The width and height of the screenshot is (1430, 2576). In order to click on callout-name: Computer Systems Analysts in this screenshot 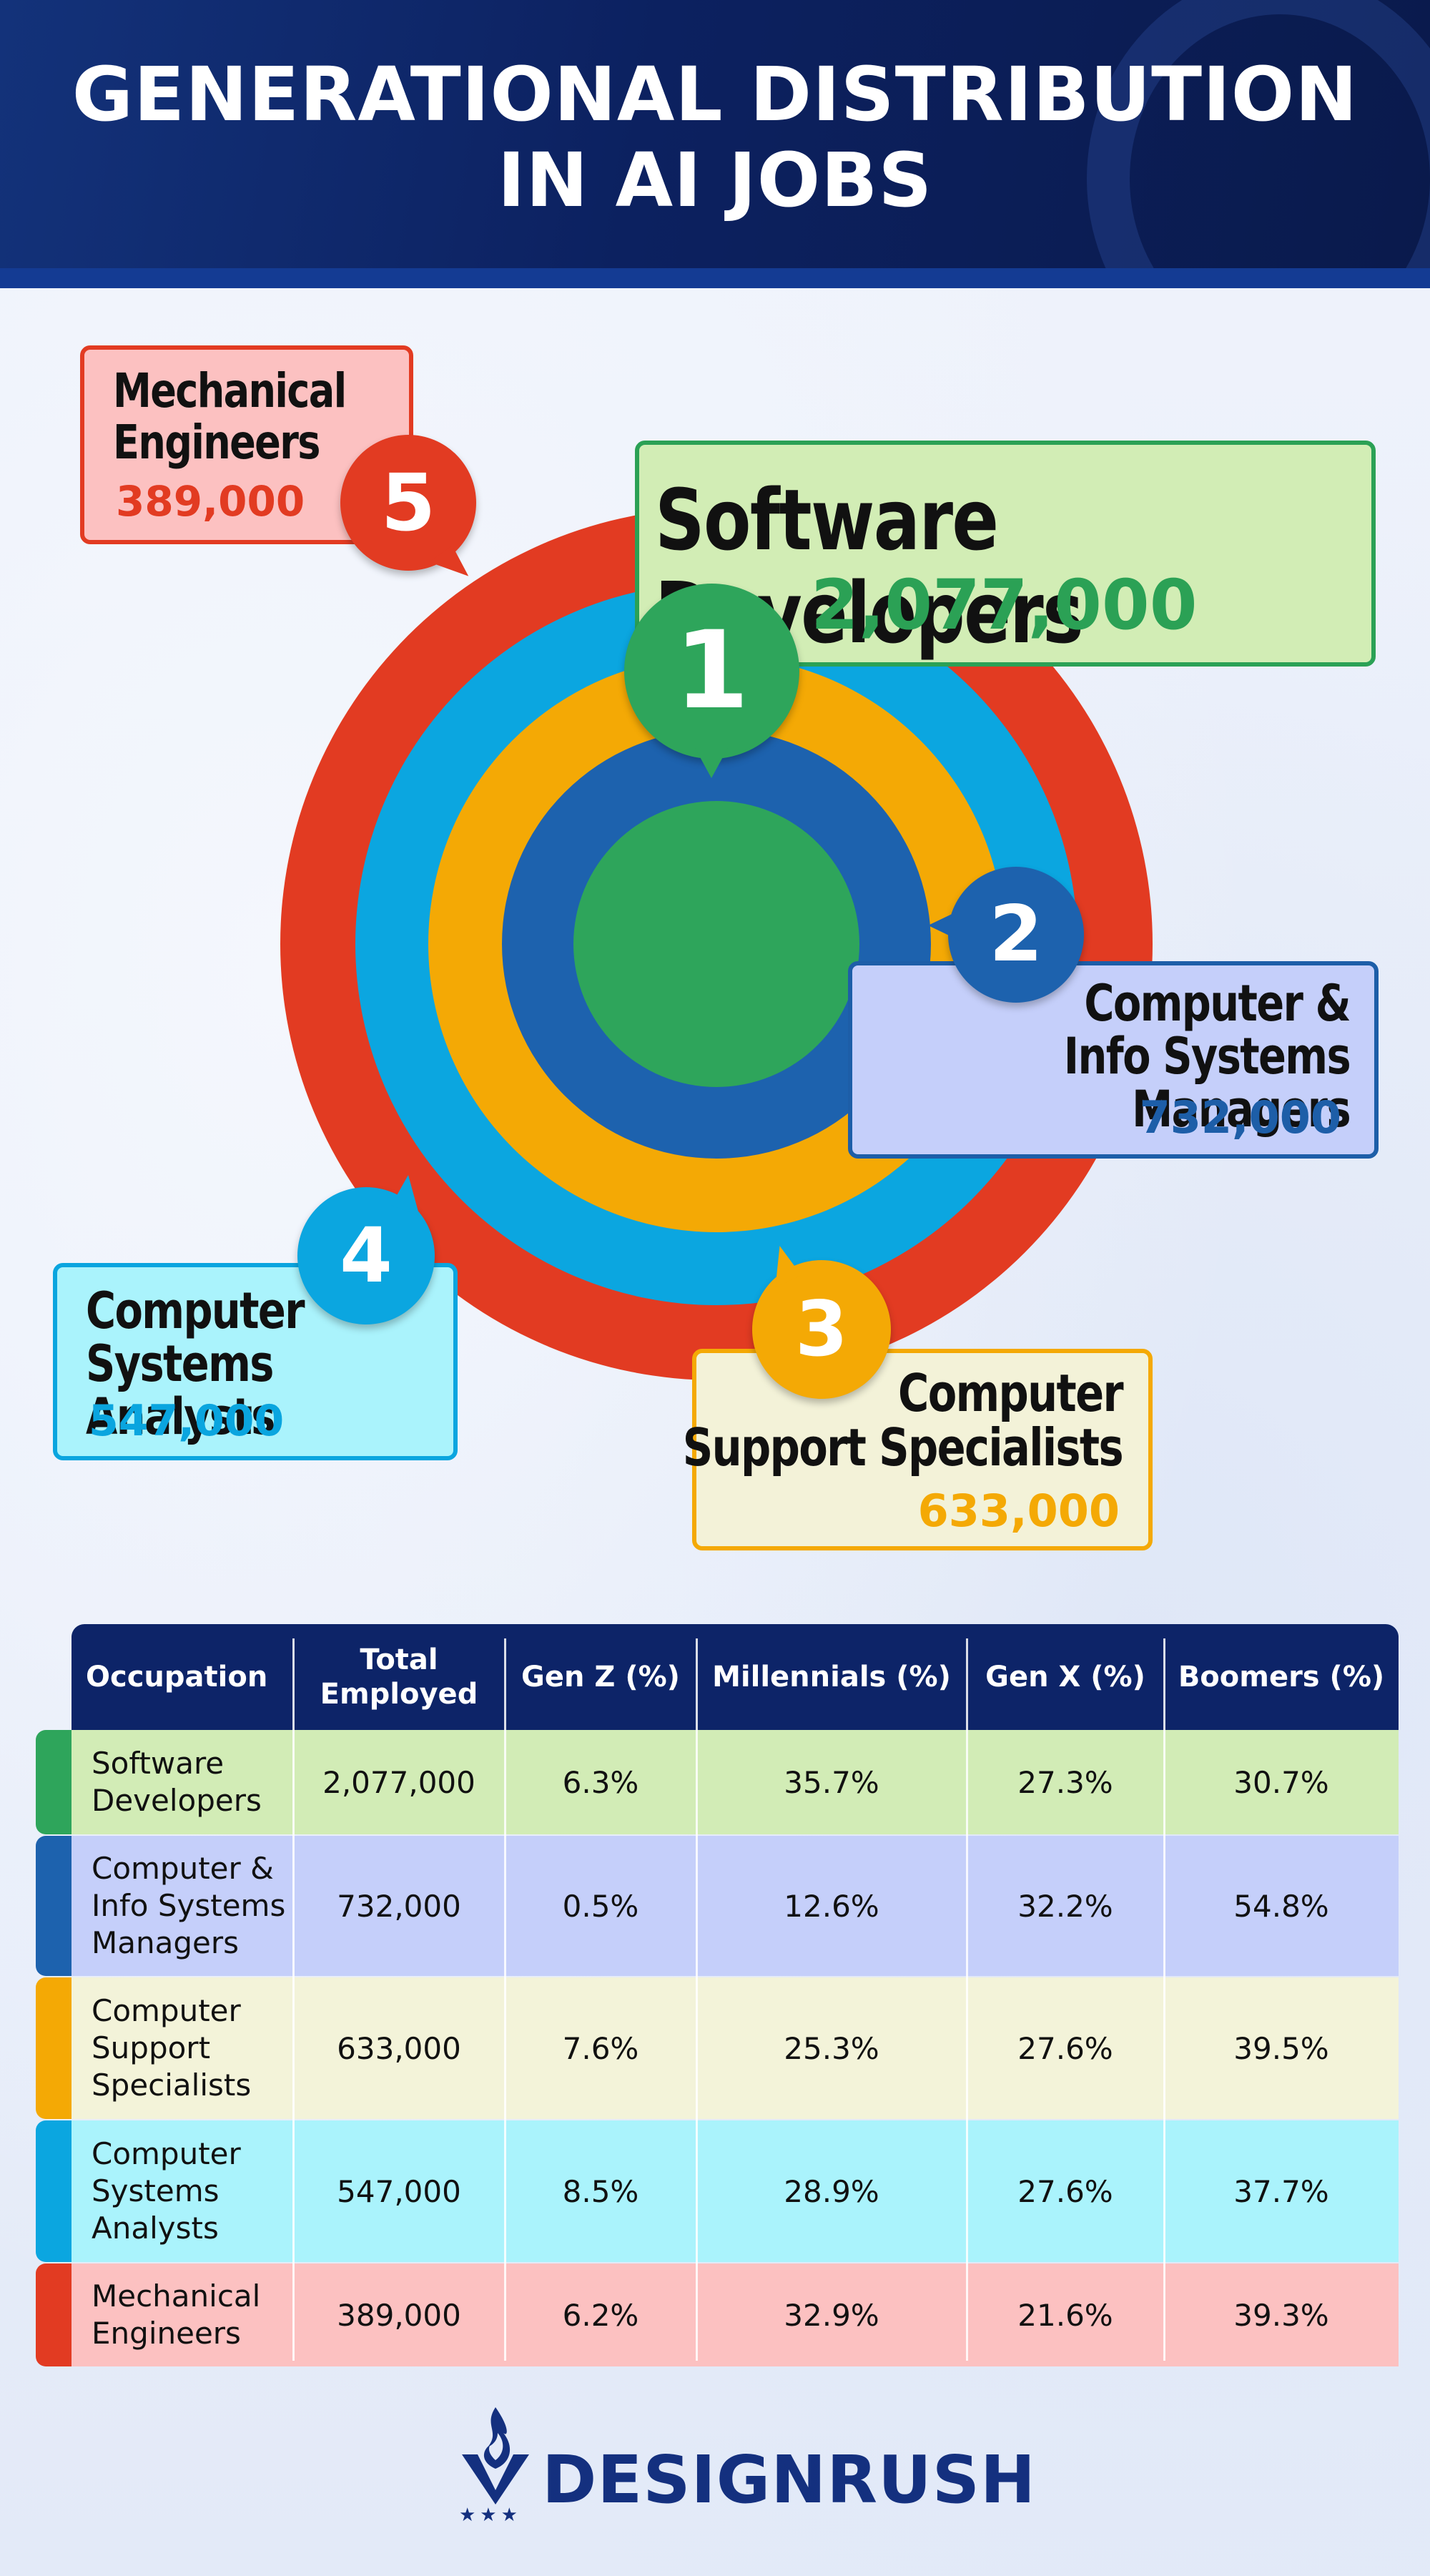, I will do `click(195, 1364)`.